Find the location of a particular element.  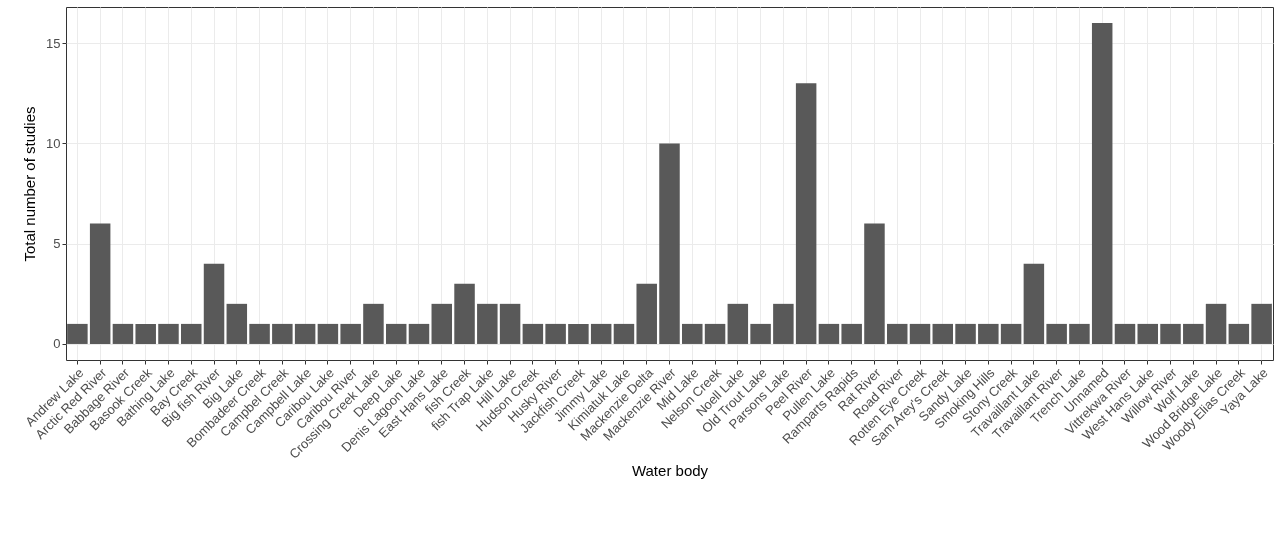

y-tick-label: 15 is located at coordinates (53, 43).